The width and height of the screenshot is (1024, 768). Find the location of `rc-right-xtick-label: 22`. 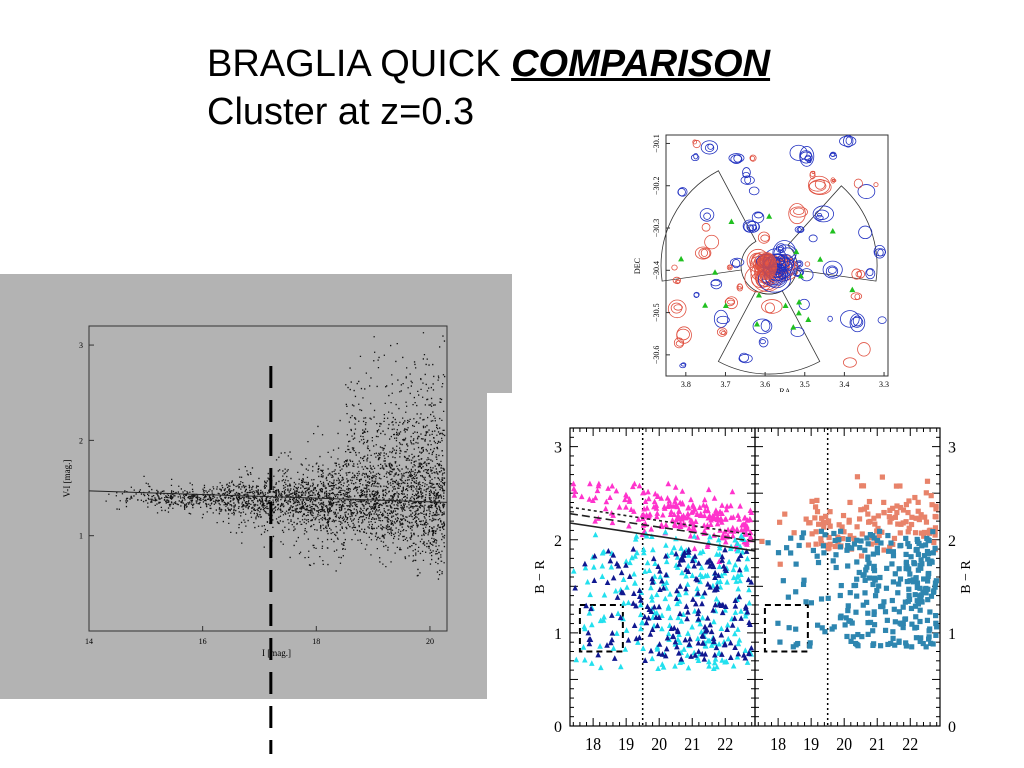

rc-right-xtick-label: 22 is located at coordinates (910, 744).